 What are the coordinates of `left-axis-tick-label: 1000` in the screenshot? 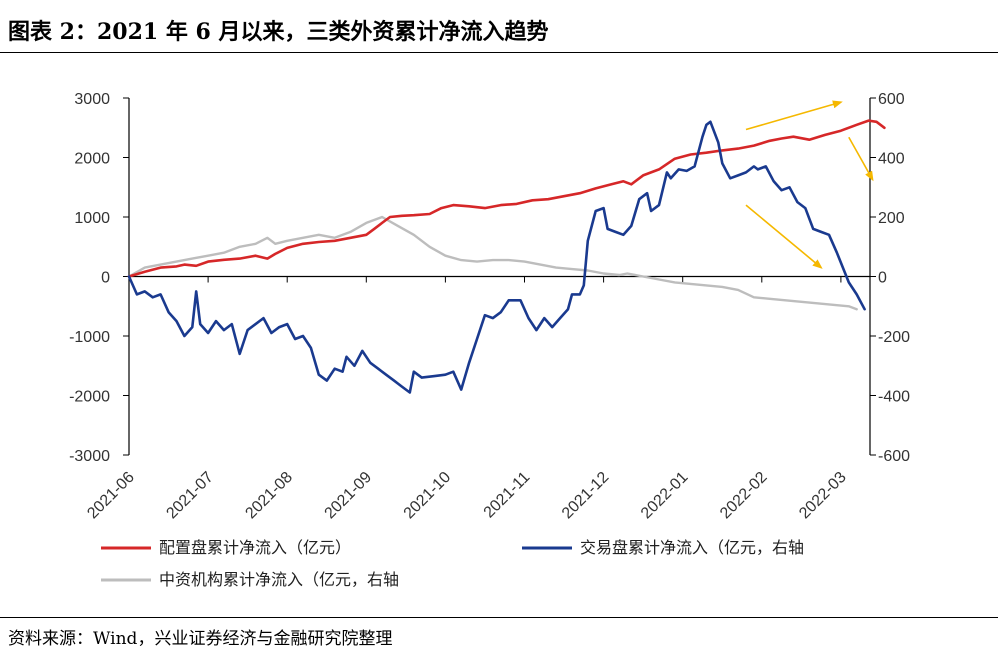 It's located at (92, 218).